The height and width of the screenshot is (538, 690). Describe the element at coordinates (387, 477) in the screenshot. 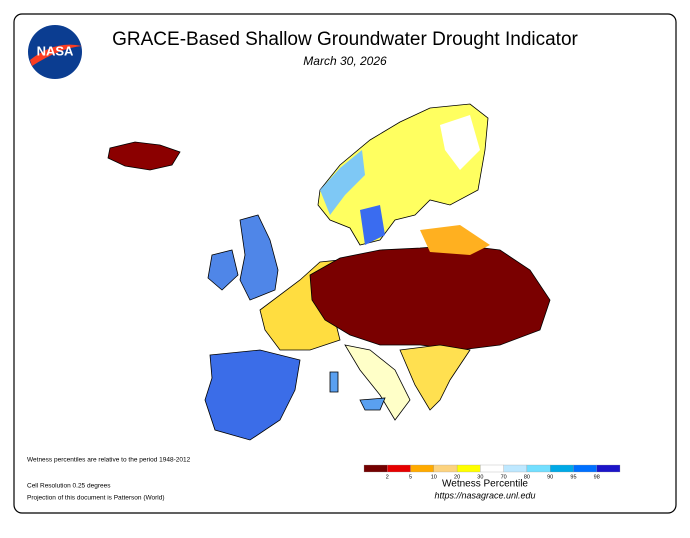

I see `legend-label: 2` at that location.